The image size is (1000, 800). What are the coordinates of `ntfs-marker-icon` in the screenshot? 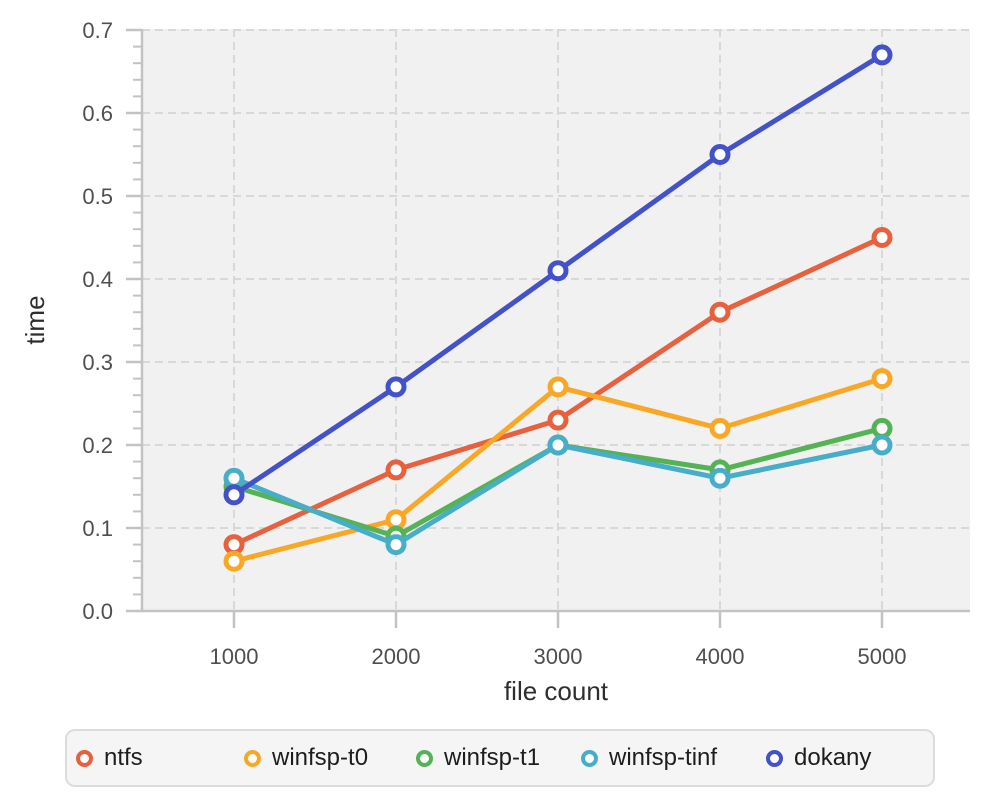 It's located at (84, 758).